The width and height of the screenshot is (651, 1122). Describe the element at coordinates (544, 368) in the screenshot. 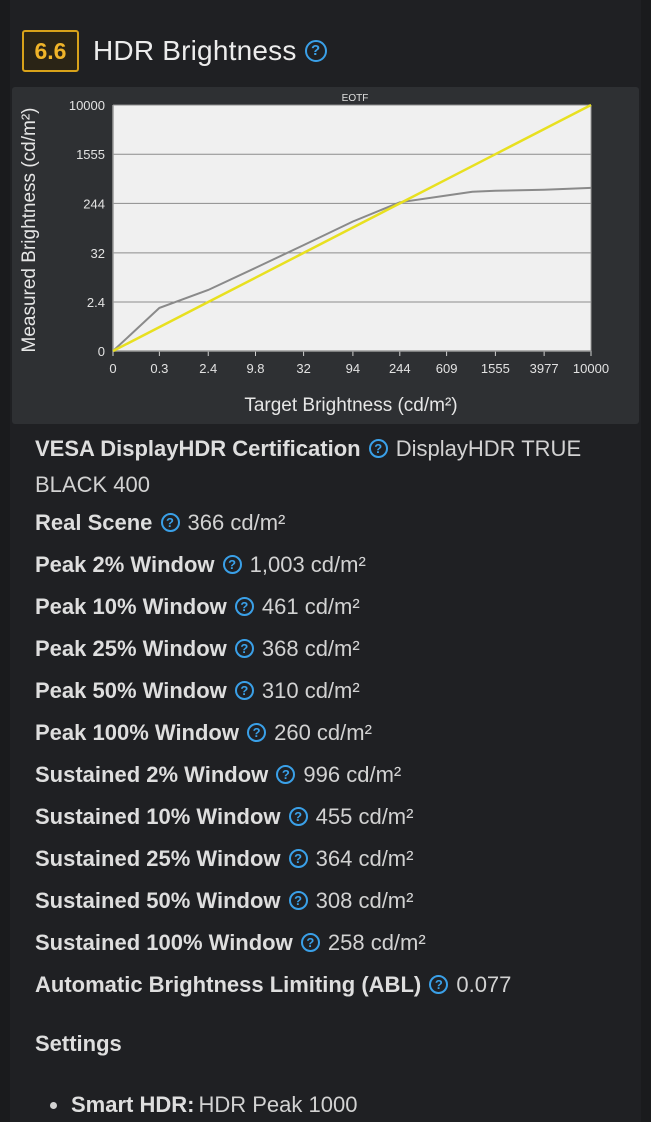

I see `x-tick-label: 3977` at that location.